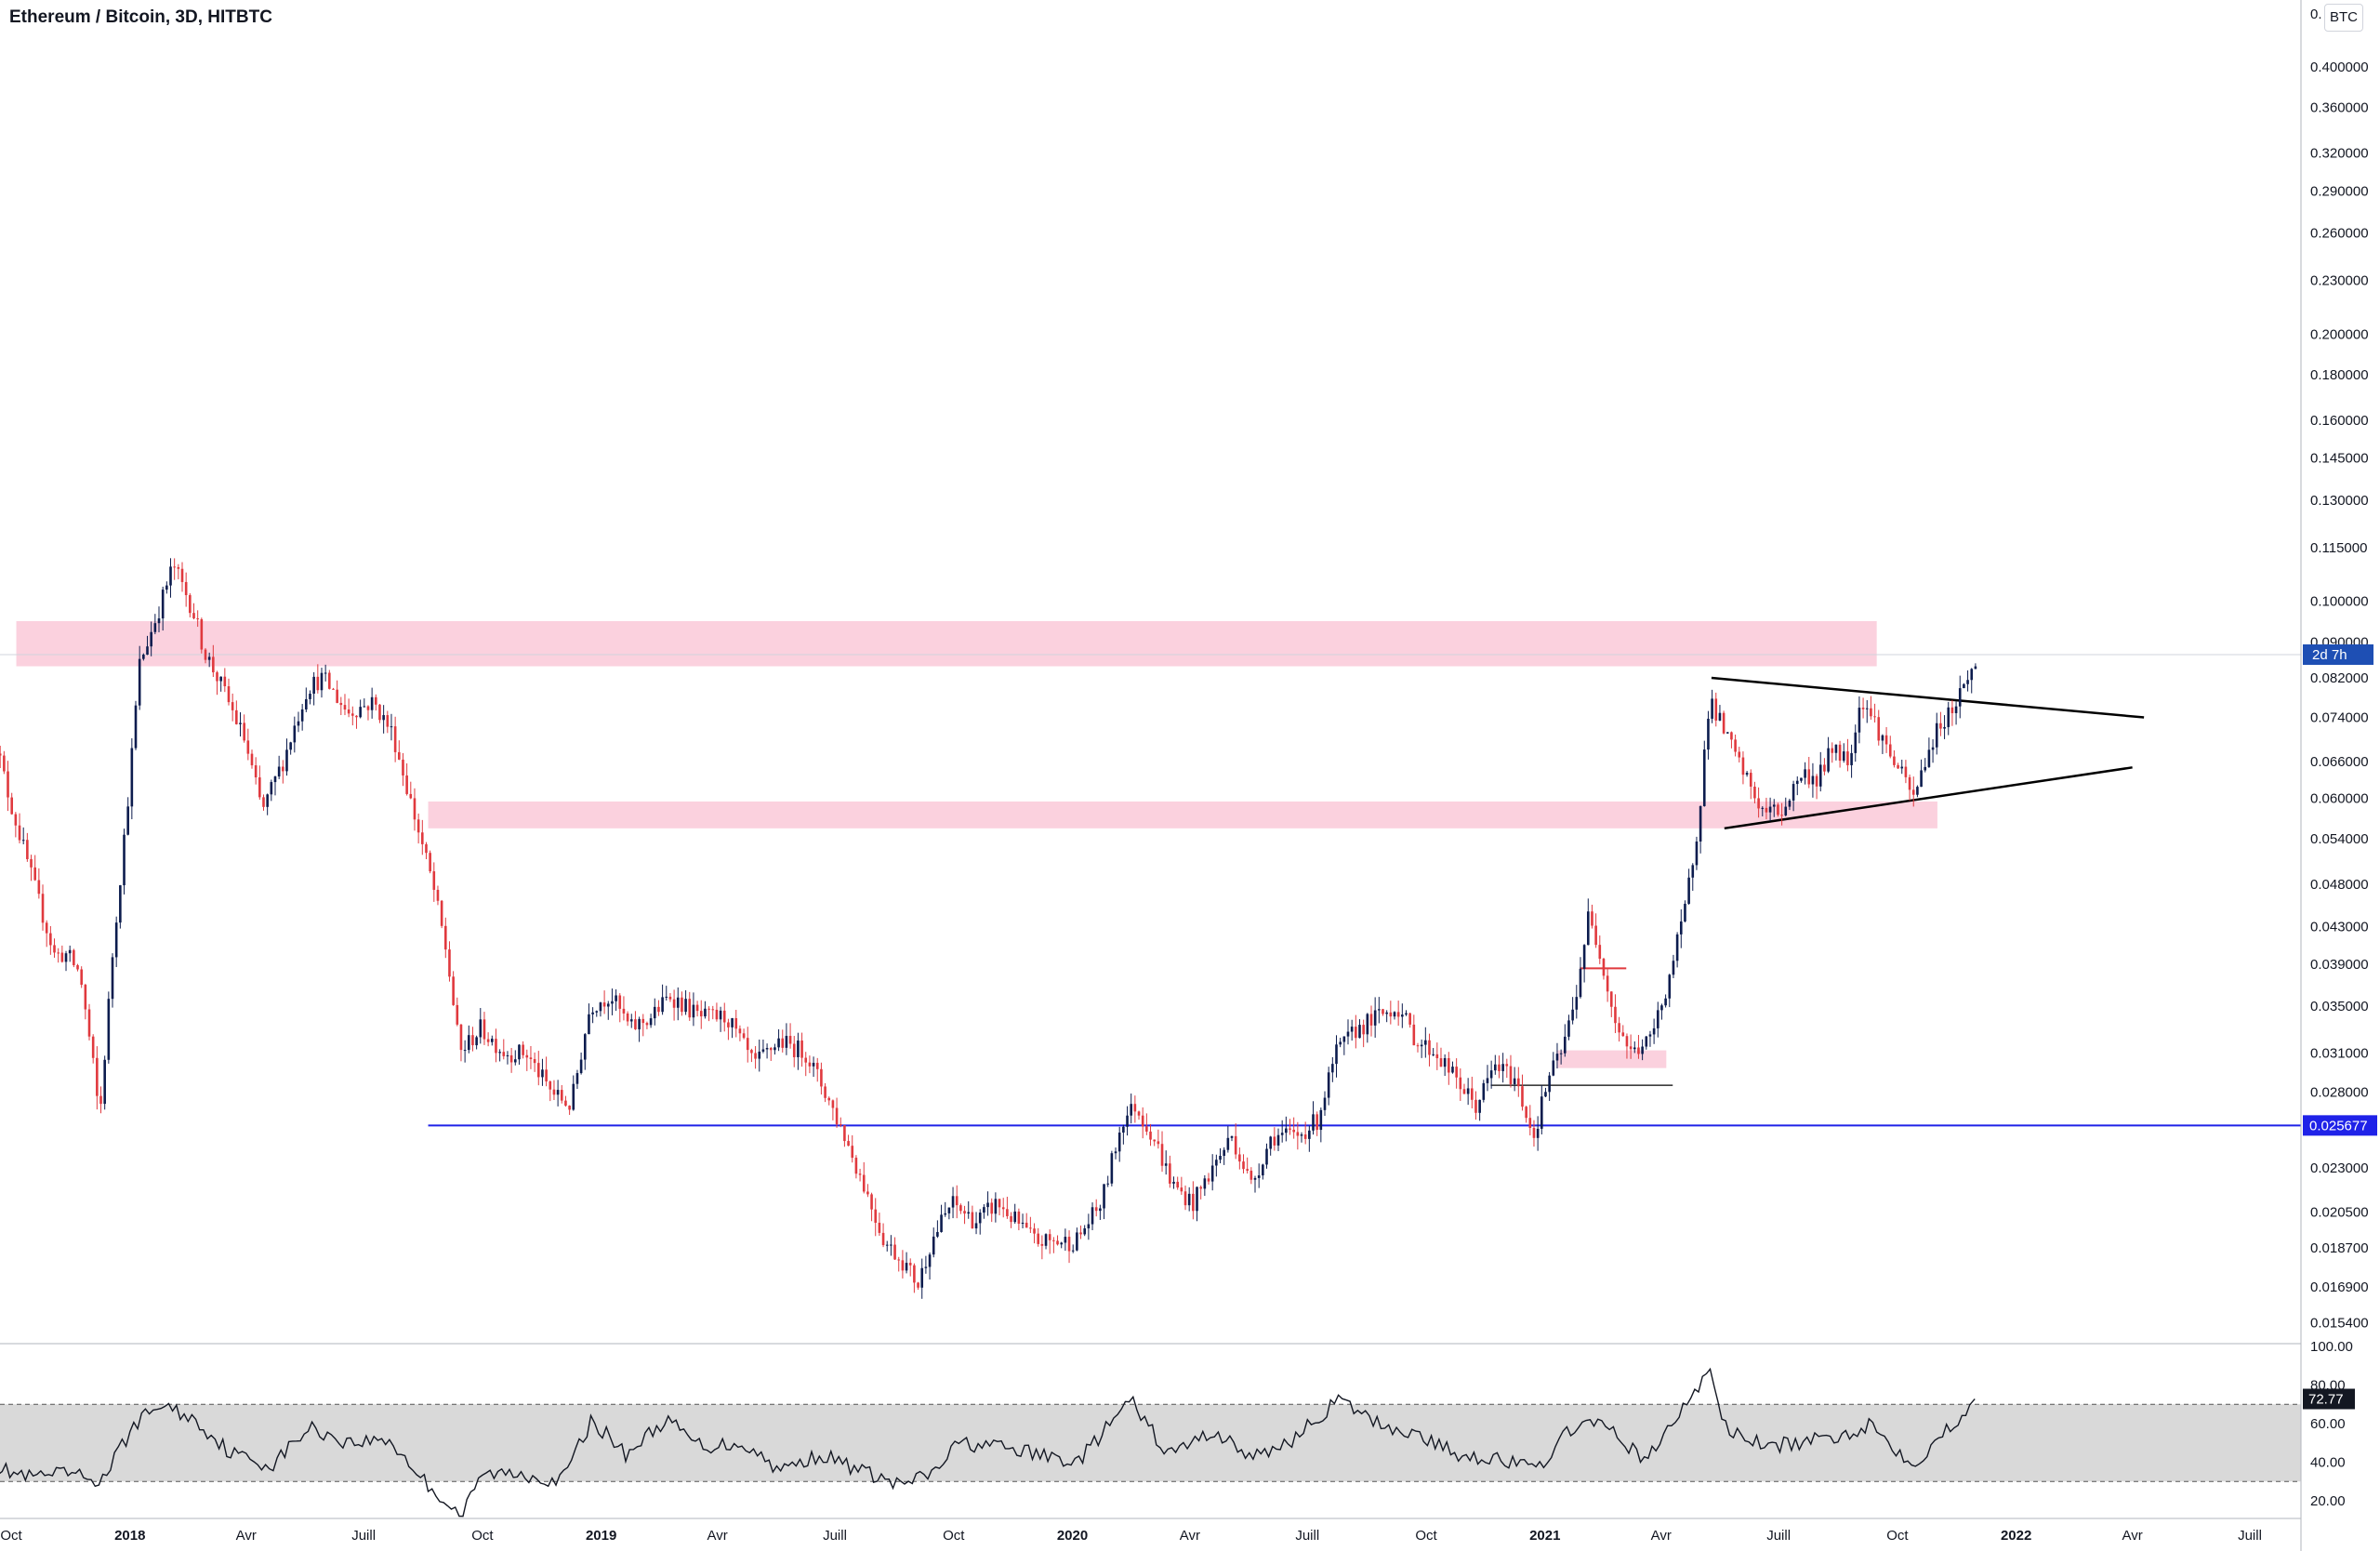  I want to click on price-tick-label: 0.200000, so click(2339, 334).